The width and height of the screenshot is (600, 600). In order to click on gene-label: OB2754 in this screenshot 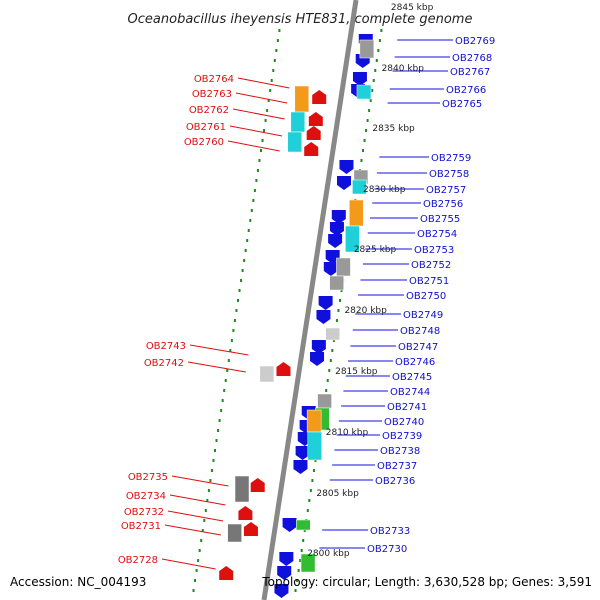, I will do `click(437, 234)`.